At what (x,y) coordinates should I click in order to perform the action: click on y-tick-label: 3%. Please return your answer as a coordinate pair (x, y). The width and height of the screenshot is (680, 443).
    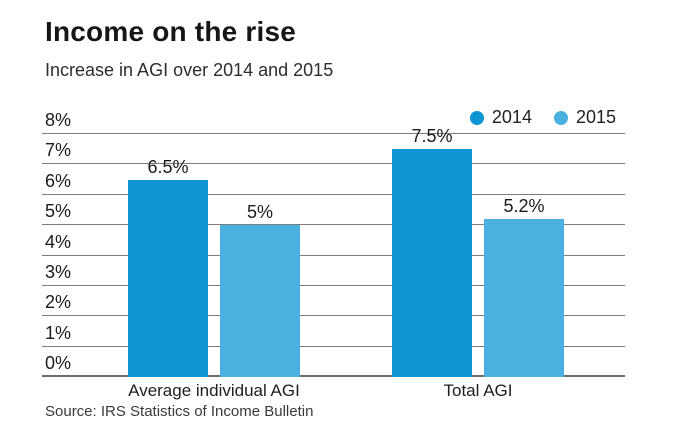
    Looking at the image, I should click on (58, 271).